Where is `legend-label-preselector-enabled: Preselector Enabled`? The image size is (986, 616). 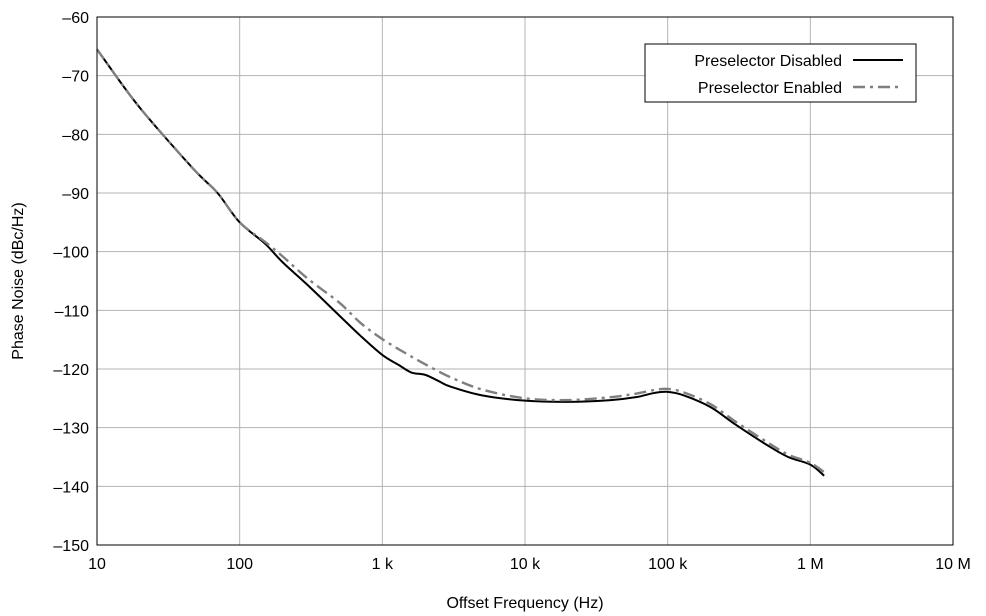 legend-label-preselector-enabled: Preselector Enabled is located at coordinates (770, 88).